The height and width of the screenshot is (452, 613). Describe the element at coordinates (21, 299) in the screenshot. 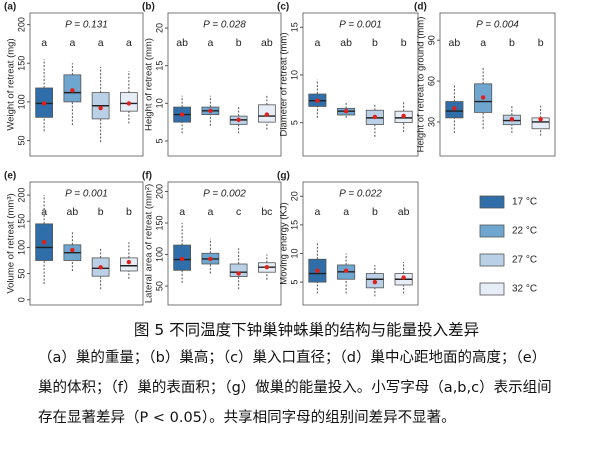

I see `y-tick-label: 0` at that location.